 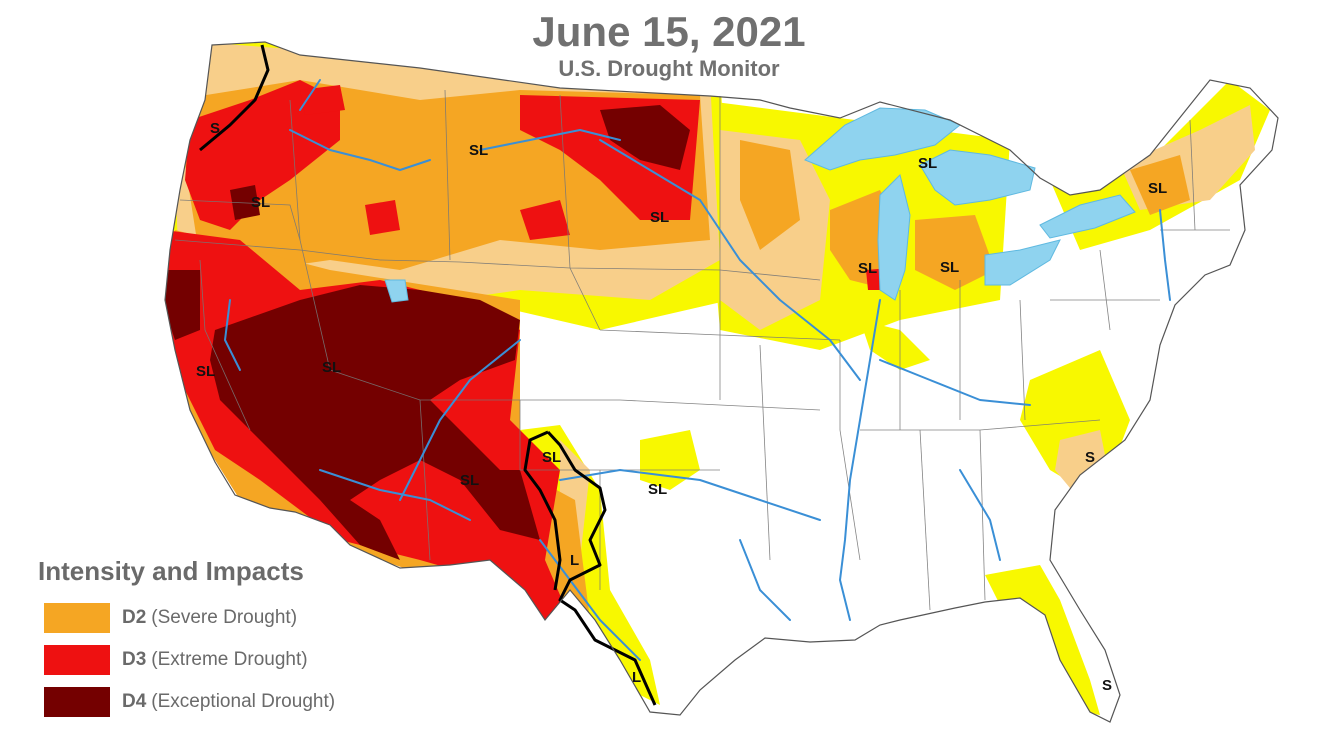 I want to click on legend-label: (Severe Drought), so click(x=224, y=617).